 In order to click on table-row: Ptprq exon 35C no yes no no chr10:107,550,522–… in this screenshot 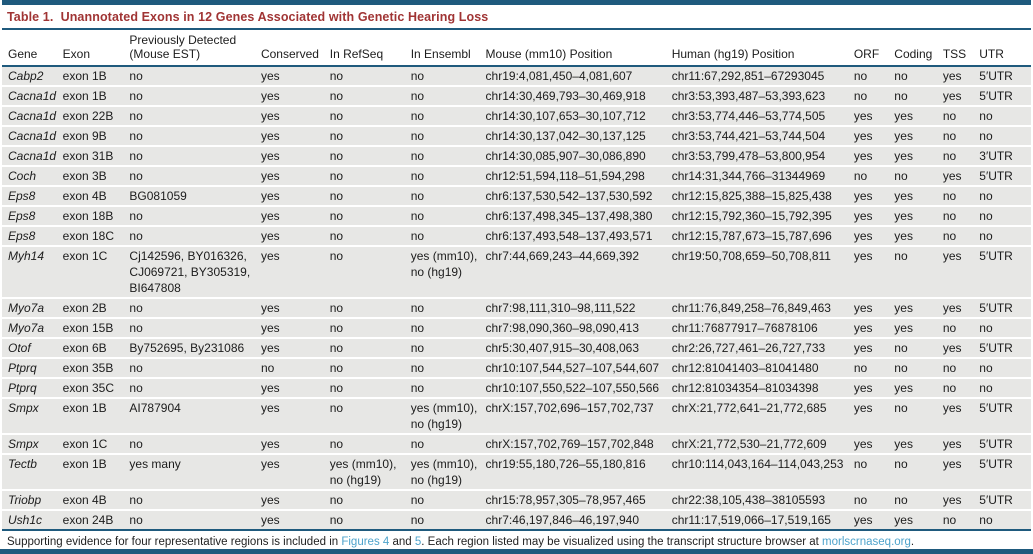, I will do `click(516, 389)`.